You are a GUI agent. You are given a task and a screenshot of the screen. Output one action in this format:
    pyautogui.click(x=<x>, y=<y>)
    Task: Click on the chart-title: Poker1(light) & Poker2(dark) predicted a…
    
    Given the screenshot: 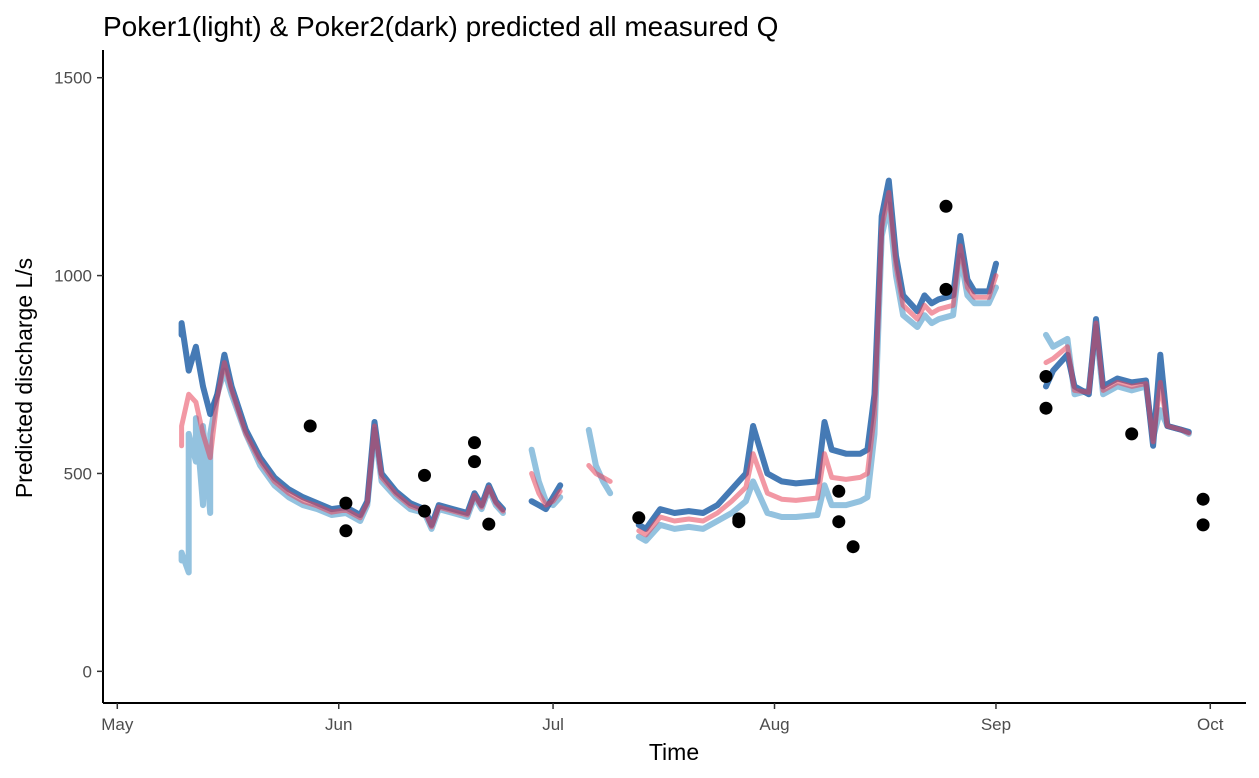 What is the action you would take?
    pyautogui.click(x=440, y=26)
    